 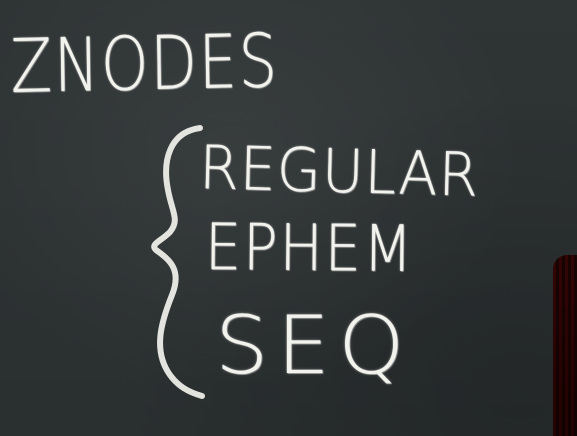 What do you see at coordinates (309, 249) in the screenshot?
I see `item-ephem: EPHEM` at bounding box center [309, 249].